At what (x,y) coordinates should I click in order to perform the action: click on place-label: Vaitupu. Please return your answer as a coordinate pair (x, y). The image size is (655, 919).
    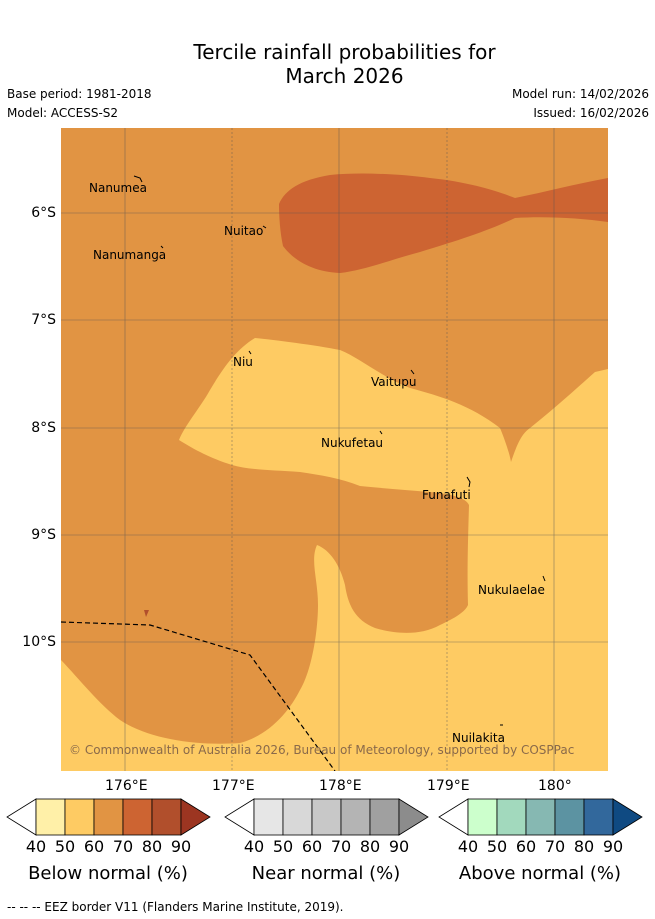
    Looking at the image, I should click on (394, 382).